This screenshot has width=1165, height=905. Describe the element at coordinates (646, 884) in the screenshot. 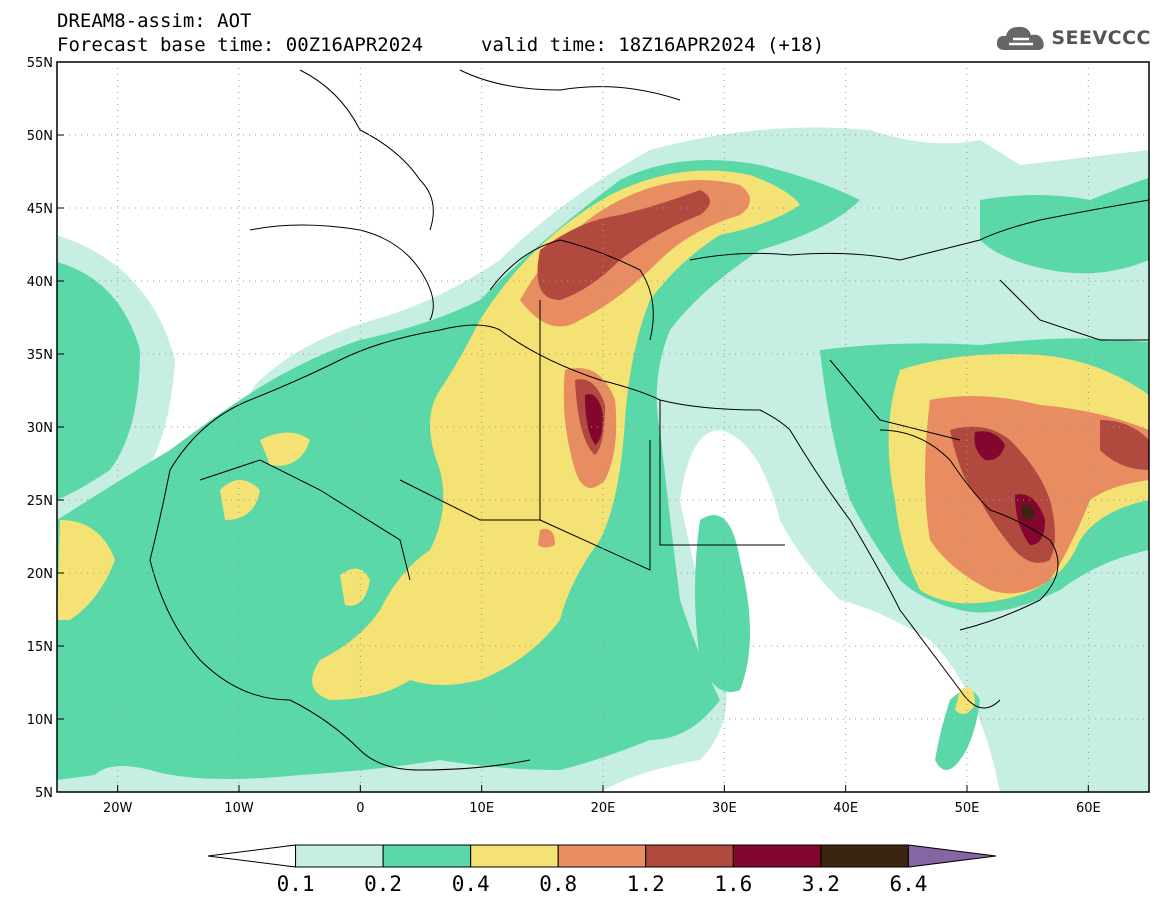

I see `colorbar-label: 1.2` at that location.